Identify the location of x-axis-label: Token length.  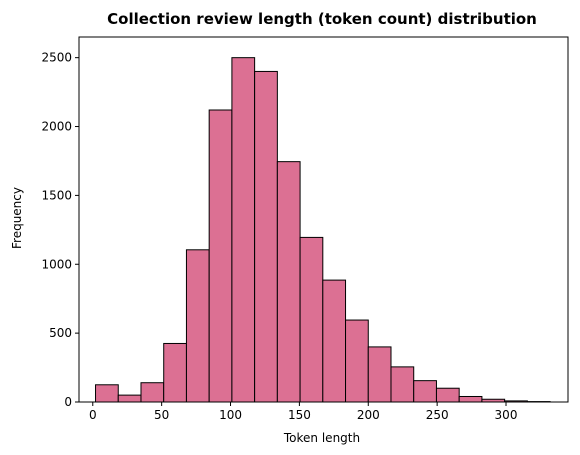
(321, 438).